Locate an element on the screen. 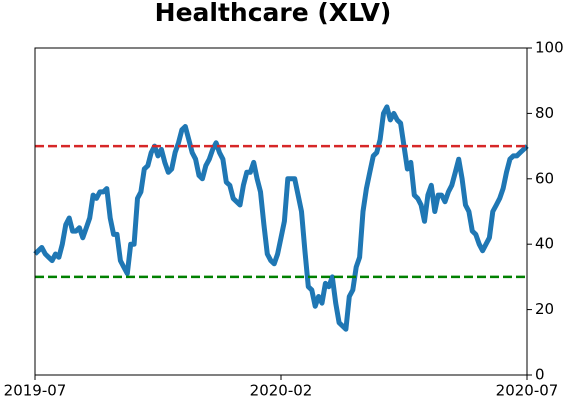 The width and height of the screenshot is (571, 402). y-tick-label: 20 is located at coordinates (544, 309).